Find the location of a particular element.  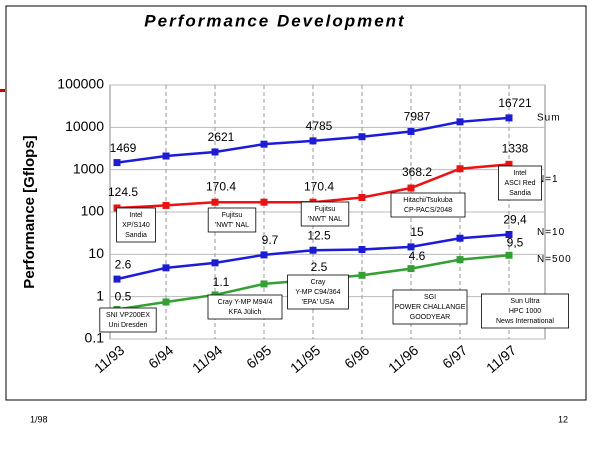

value-label: 9,5 is located at coordinates (515, 242).